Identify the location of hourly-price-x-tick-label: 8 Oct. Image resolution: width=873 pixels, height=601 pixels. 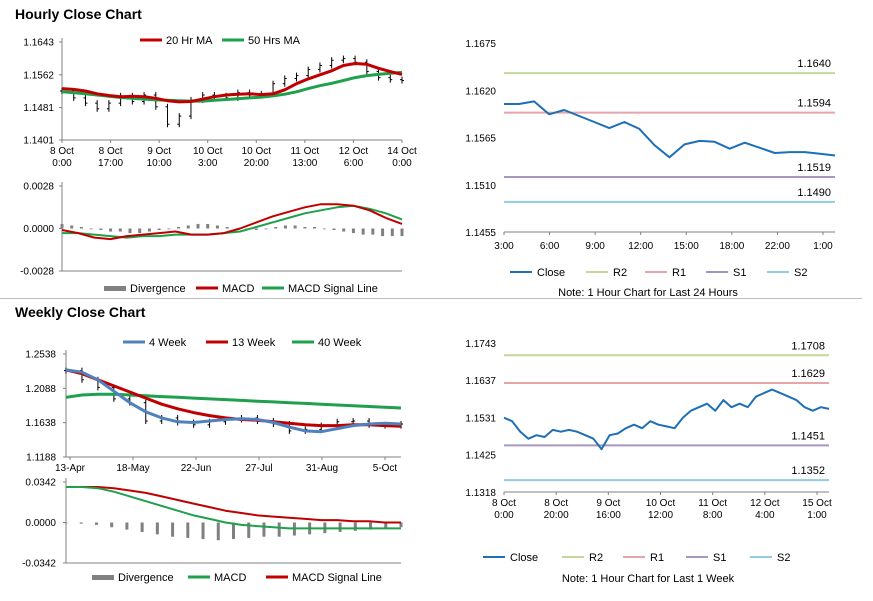
(62, 151).